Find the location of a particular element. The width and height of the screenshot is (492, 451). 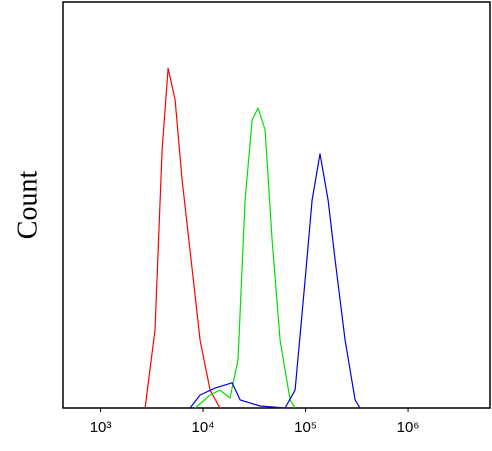

x-tick-label: 10⁵ is located at coordinates (305, 427).